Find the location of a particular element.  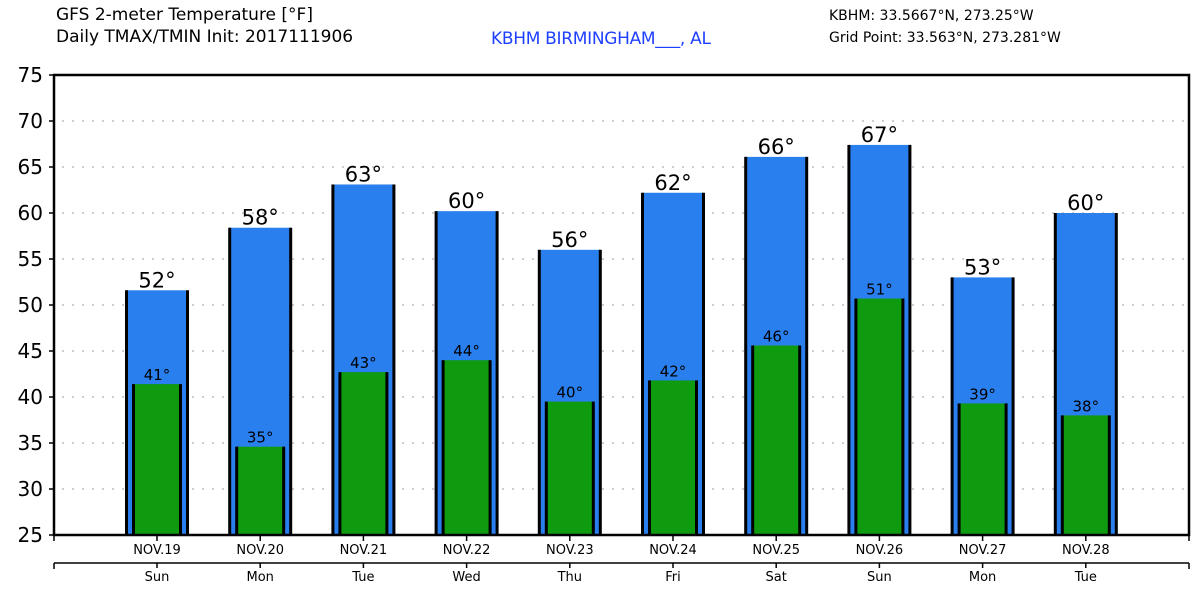

tmin-label: 43° is located at coordinates (363, 363).